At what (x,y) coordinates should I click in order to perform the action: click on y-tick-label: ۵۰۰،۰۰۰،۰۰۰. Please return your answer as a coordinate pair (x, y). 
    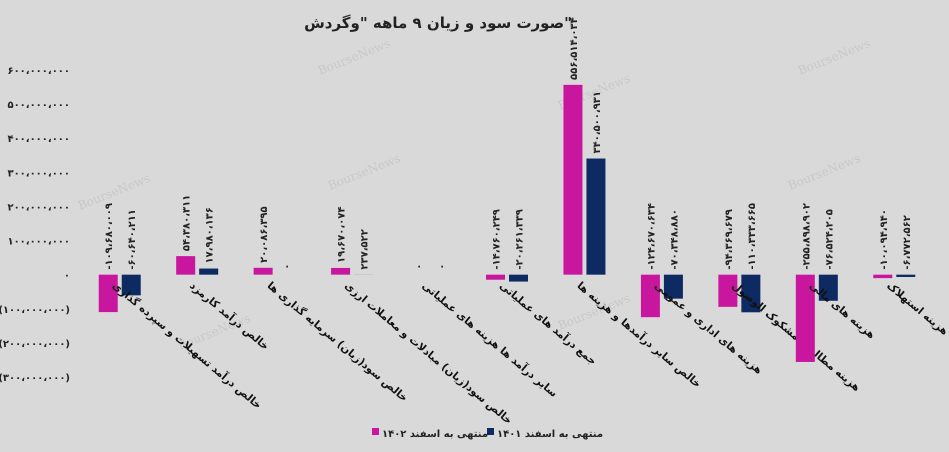
    Looking at the image, I should click on (38, 105).